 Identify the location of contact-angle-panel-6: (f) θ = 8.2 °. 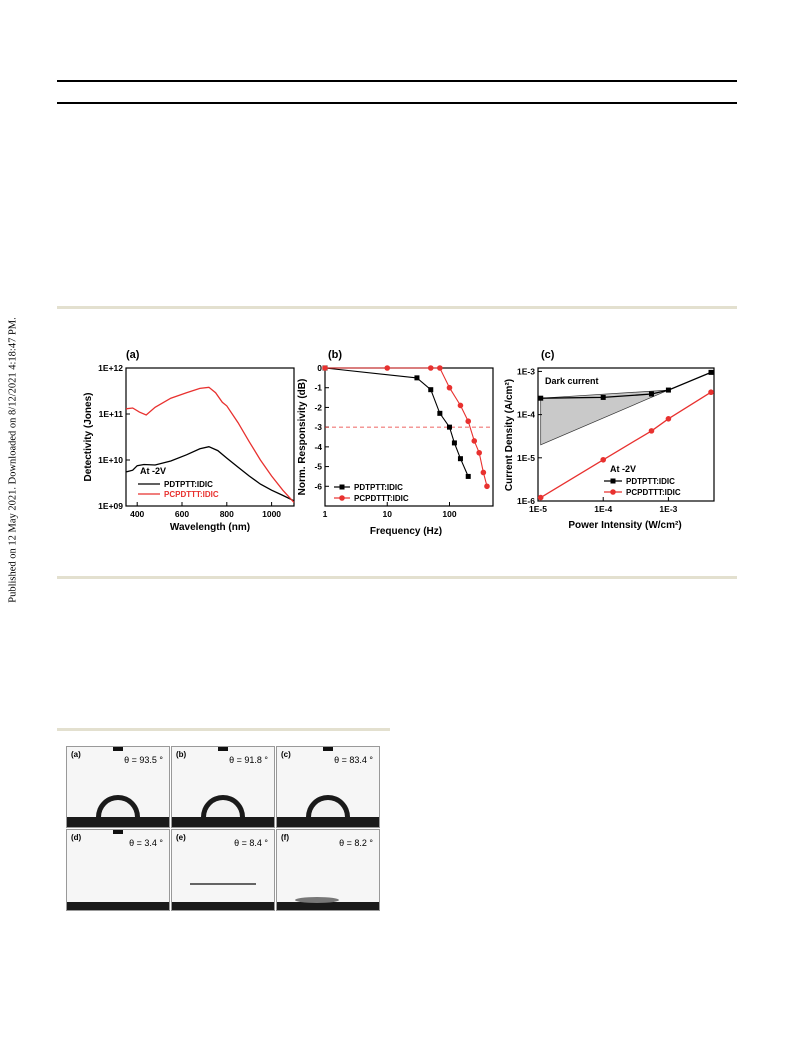
(328, 870).